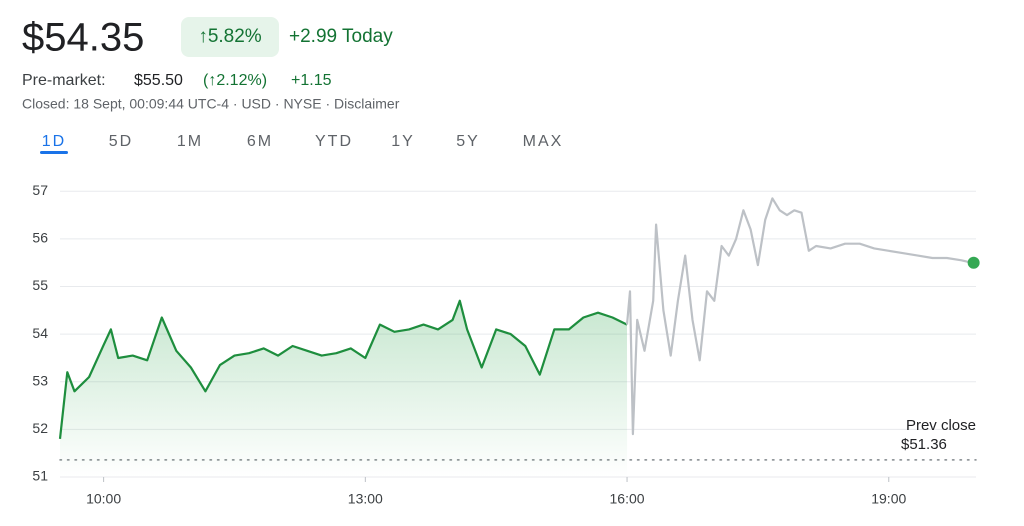 The width and height of the screenshot is (1024, 526). What do you see at coordinates (40, 238) in the screenshot?
I see `y-tick-label: 56` at bounding box center [40, 238].